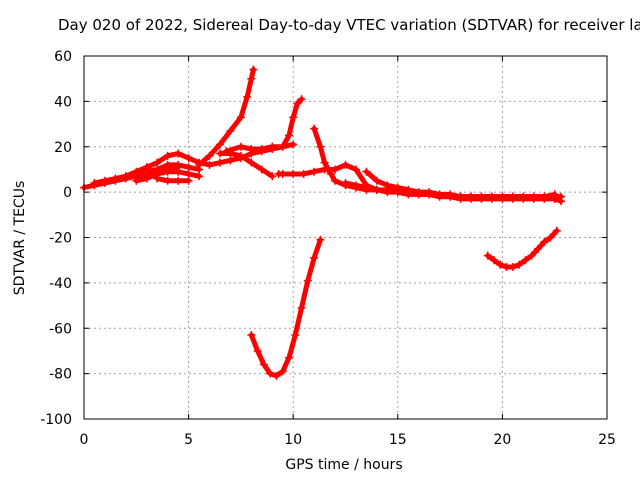 This screenshot has width=640, height=480. Describe the element at coordinates (67, 193) in the screenshot. I see `y-tick-label: 0` at that location.